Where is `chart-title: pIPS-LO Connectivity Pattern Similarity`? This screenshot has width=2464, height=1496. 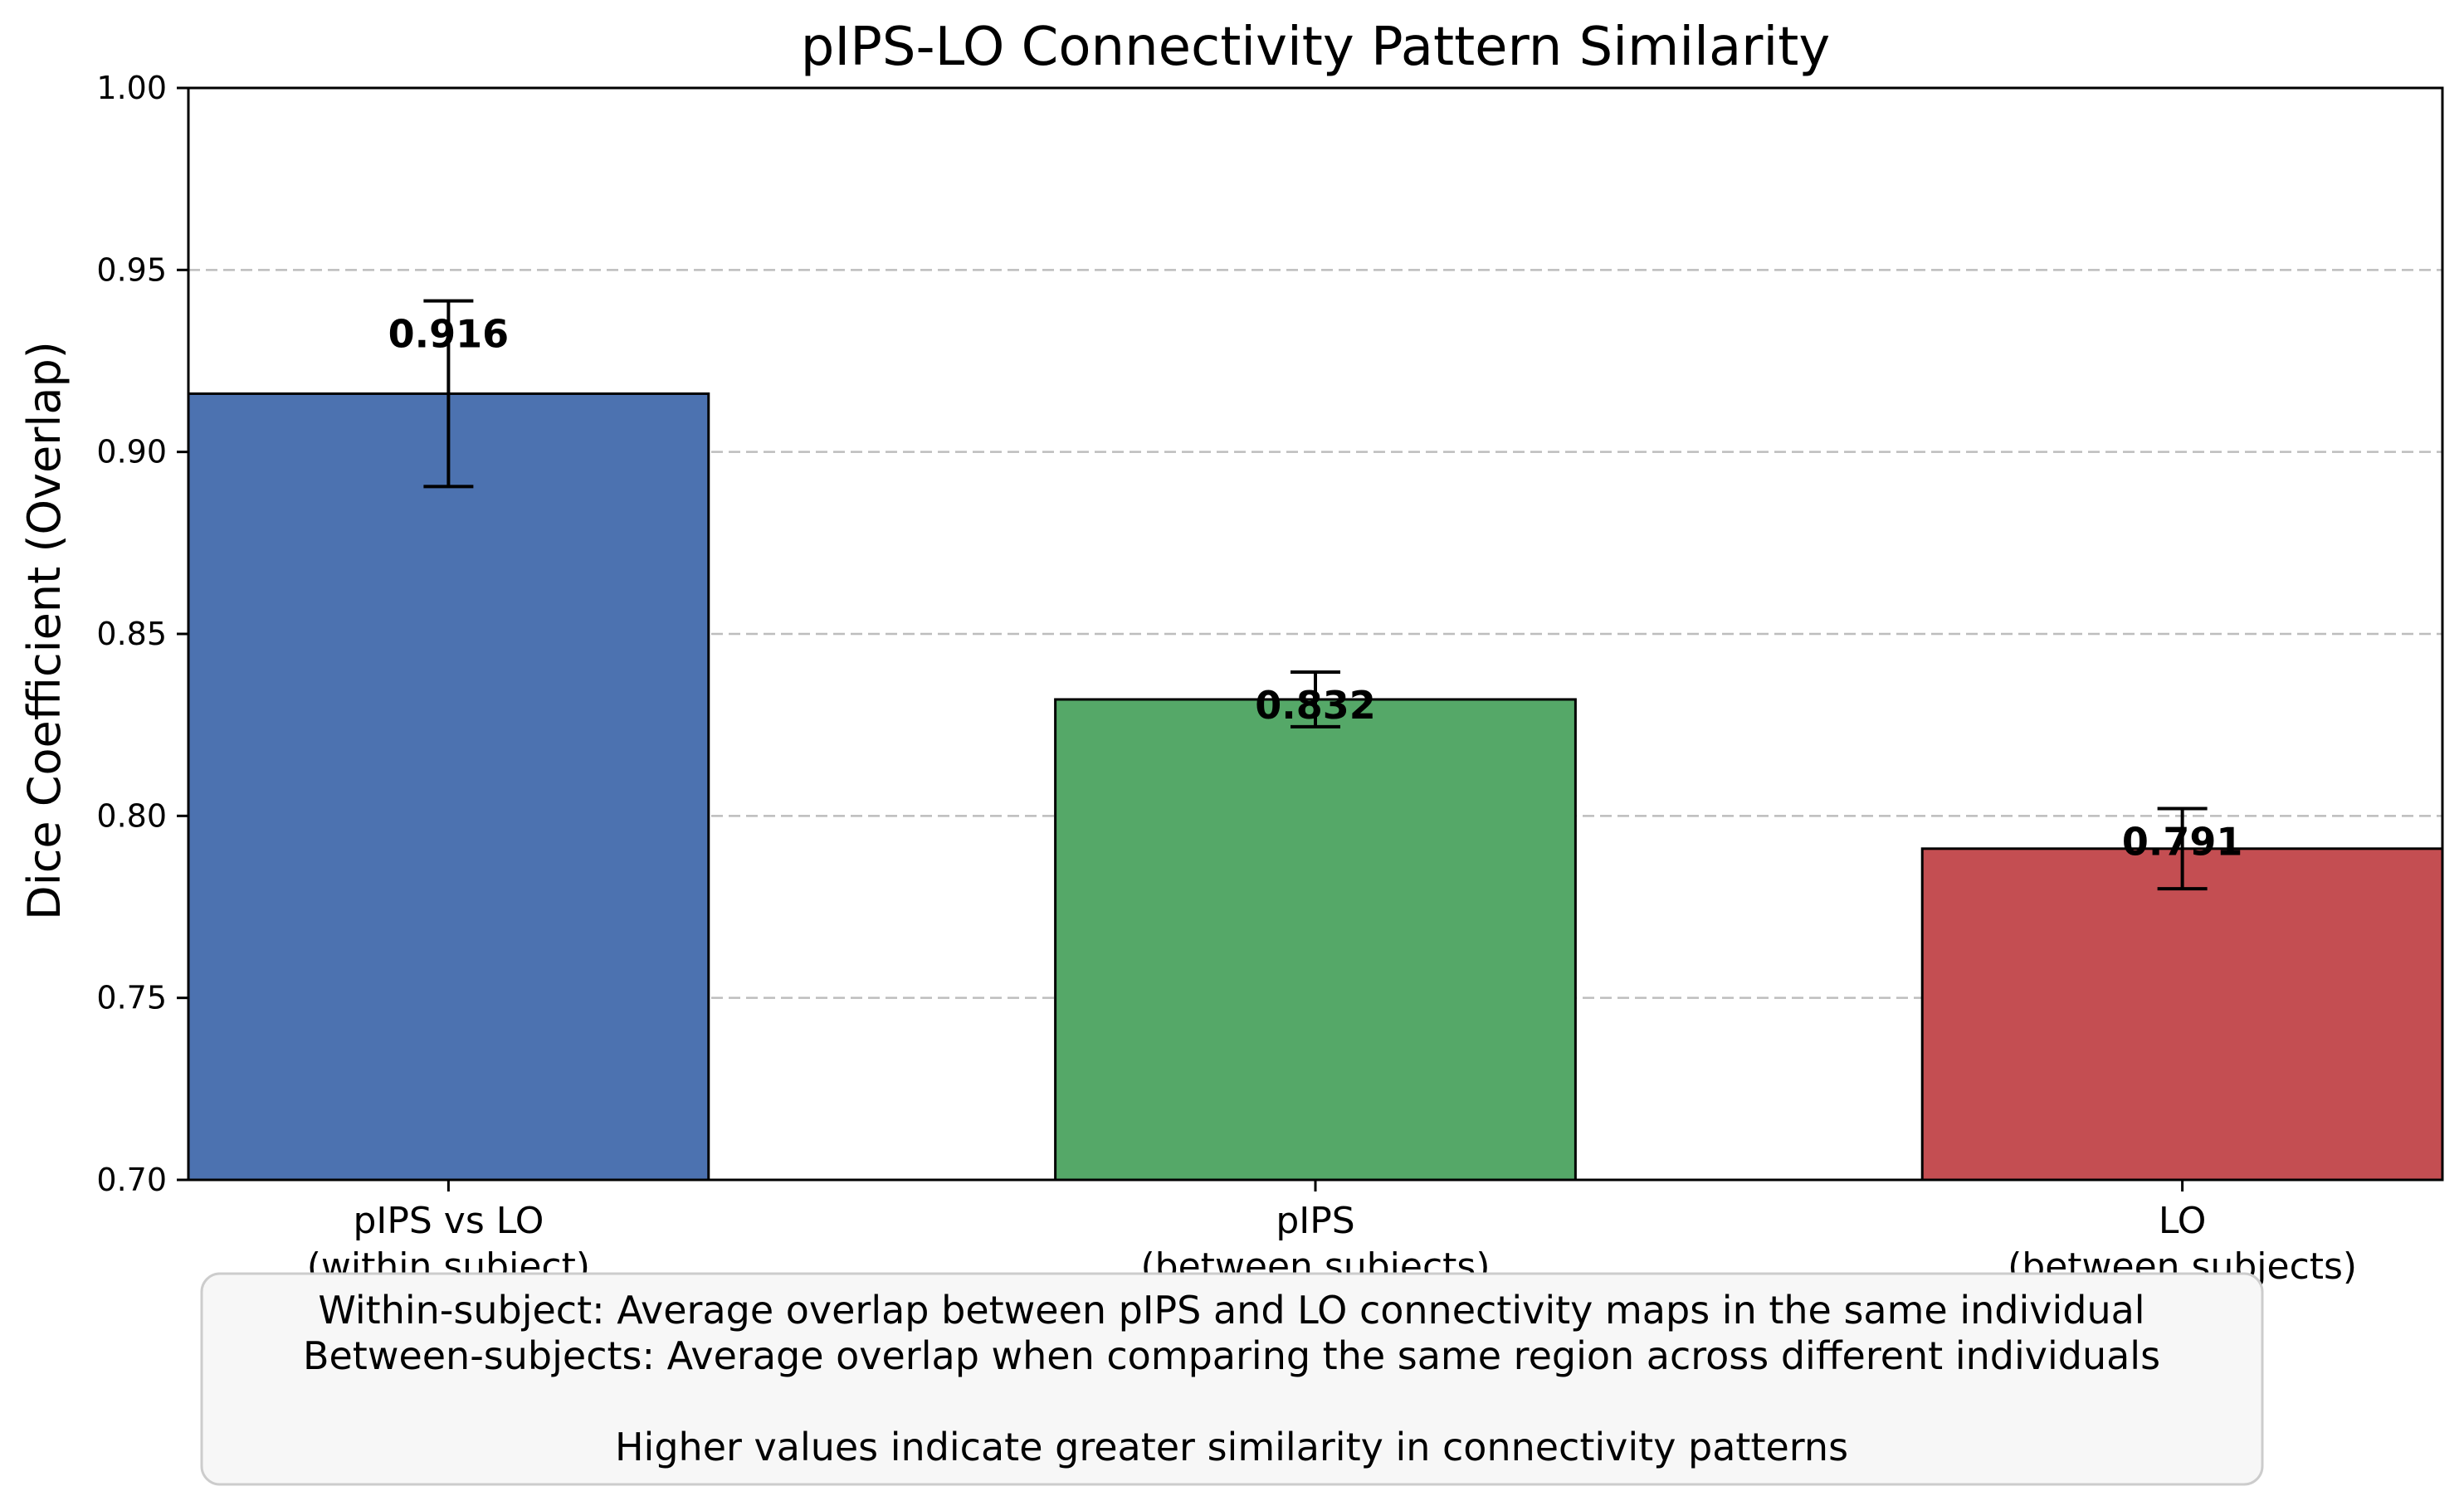
chart-title: pIPS-LO Connectivity Pattern Similarity is located at coordinates (1315, 48).